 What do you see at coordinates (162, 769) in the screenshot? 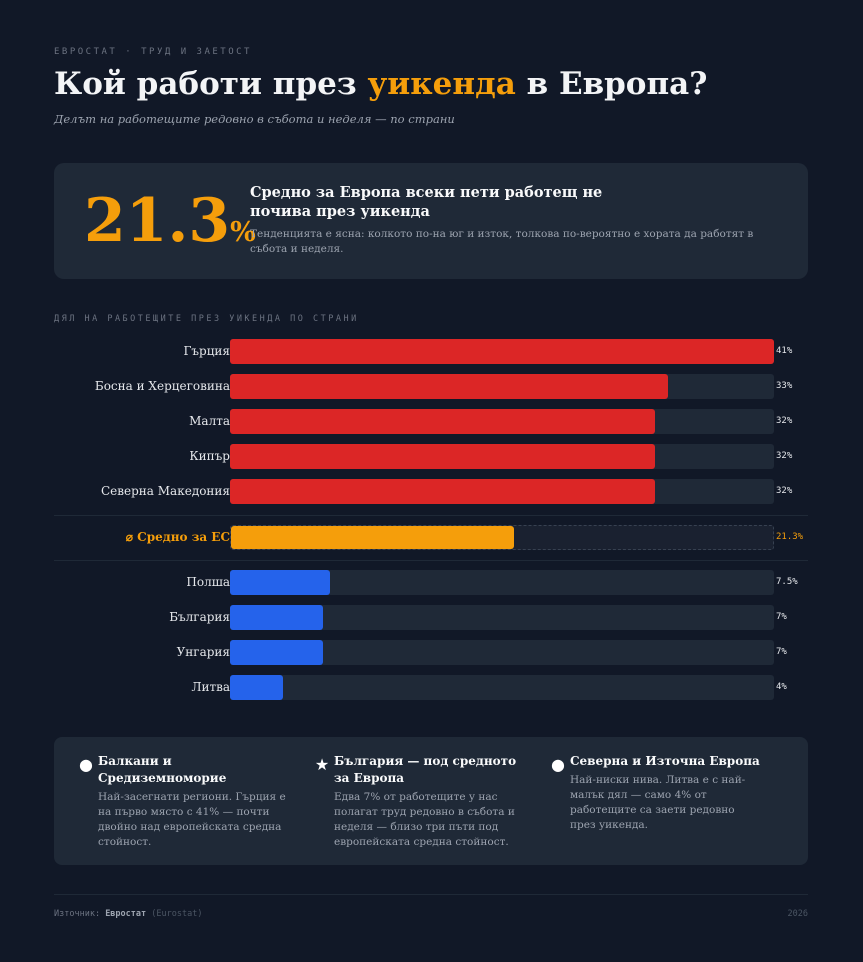
I see `note-title: Балкани и Средиземноморие` at bounding box center [162, 769].